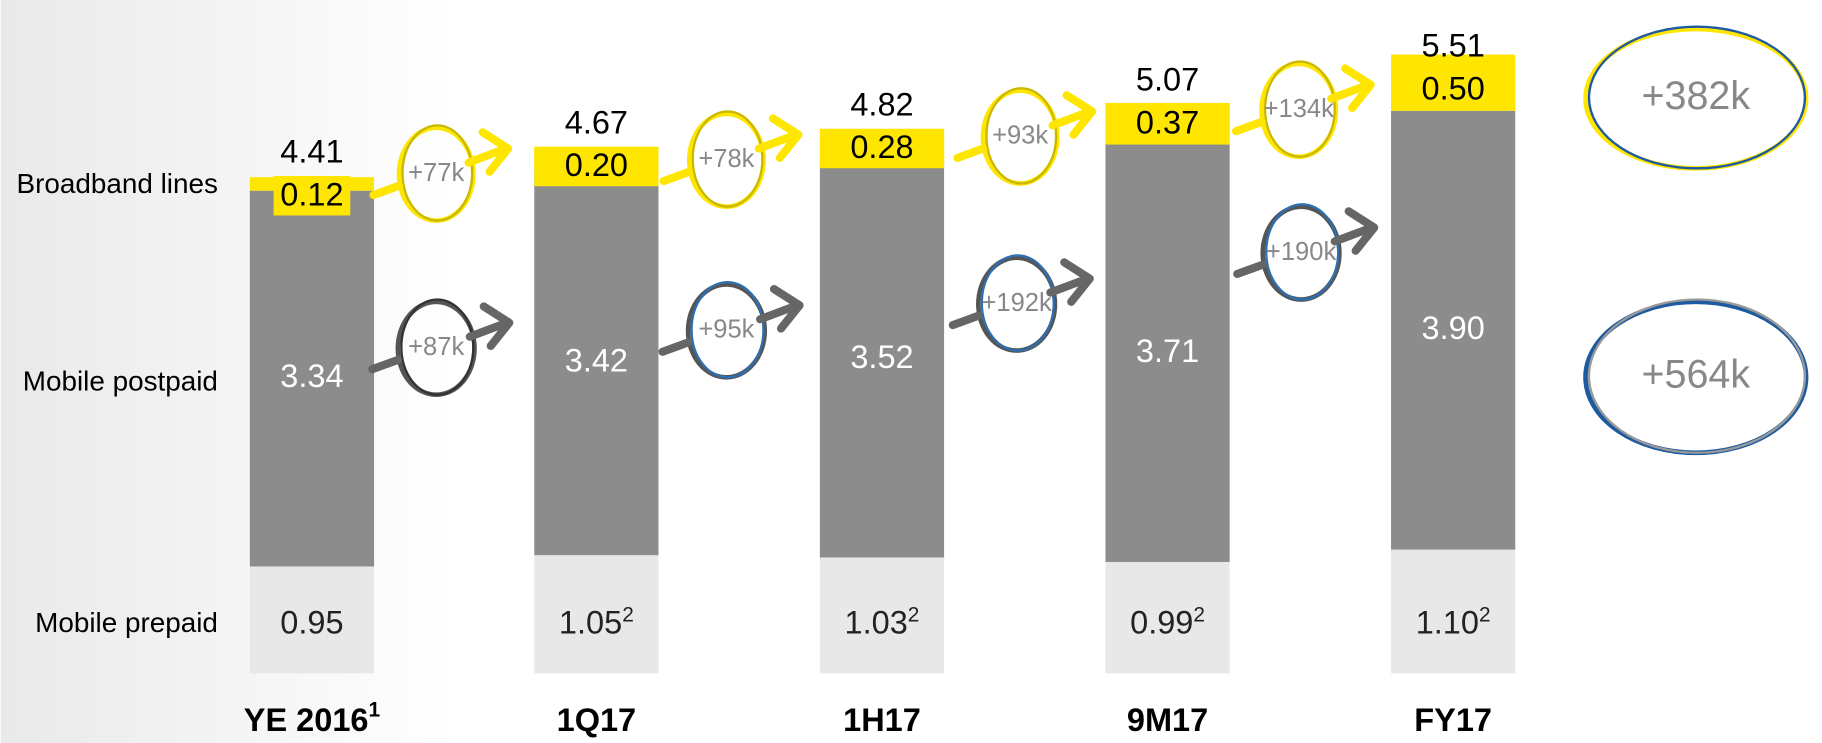  I want to click on category-text: 9M17, so click(1167, 720).